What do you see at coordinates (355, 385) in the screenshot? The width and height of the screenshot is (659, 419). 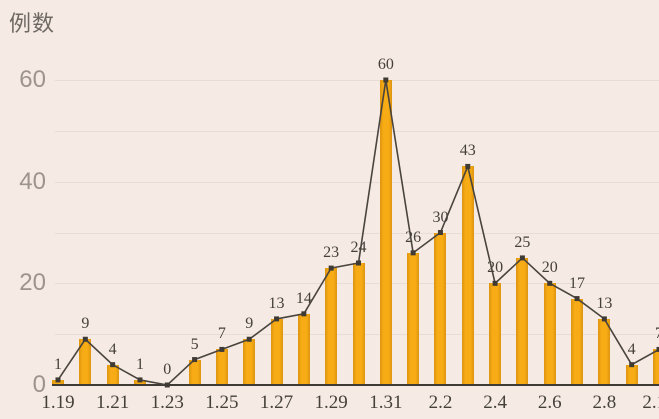 I see `x-axis-line` at bounding box center [355, 385].